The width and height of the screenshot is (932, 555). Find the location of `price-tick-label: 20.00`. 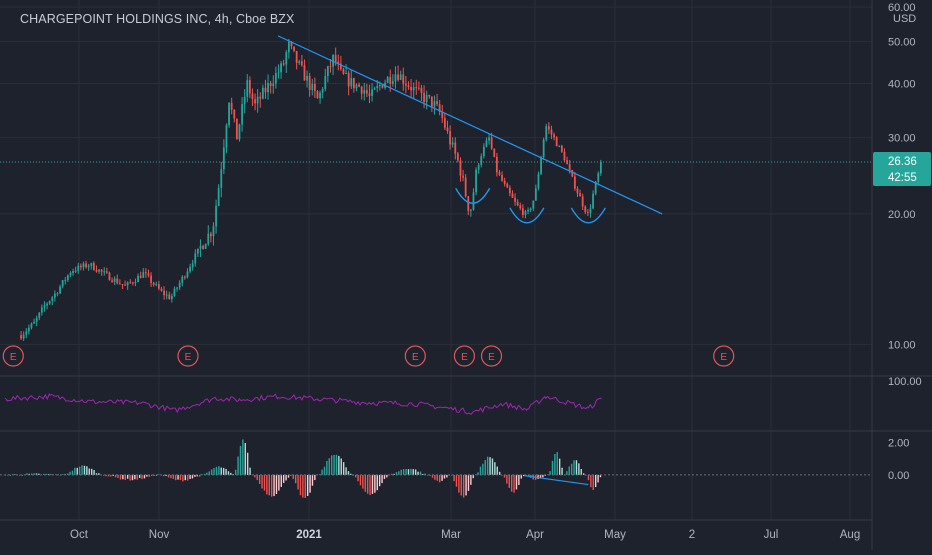

price-tick-label: 20.00 is located at coordinates (902, 215).